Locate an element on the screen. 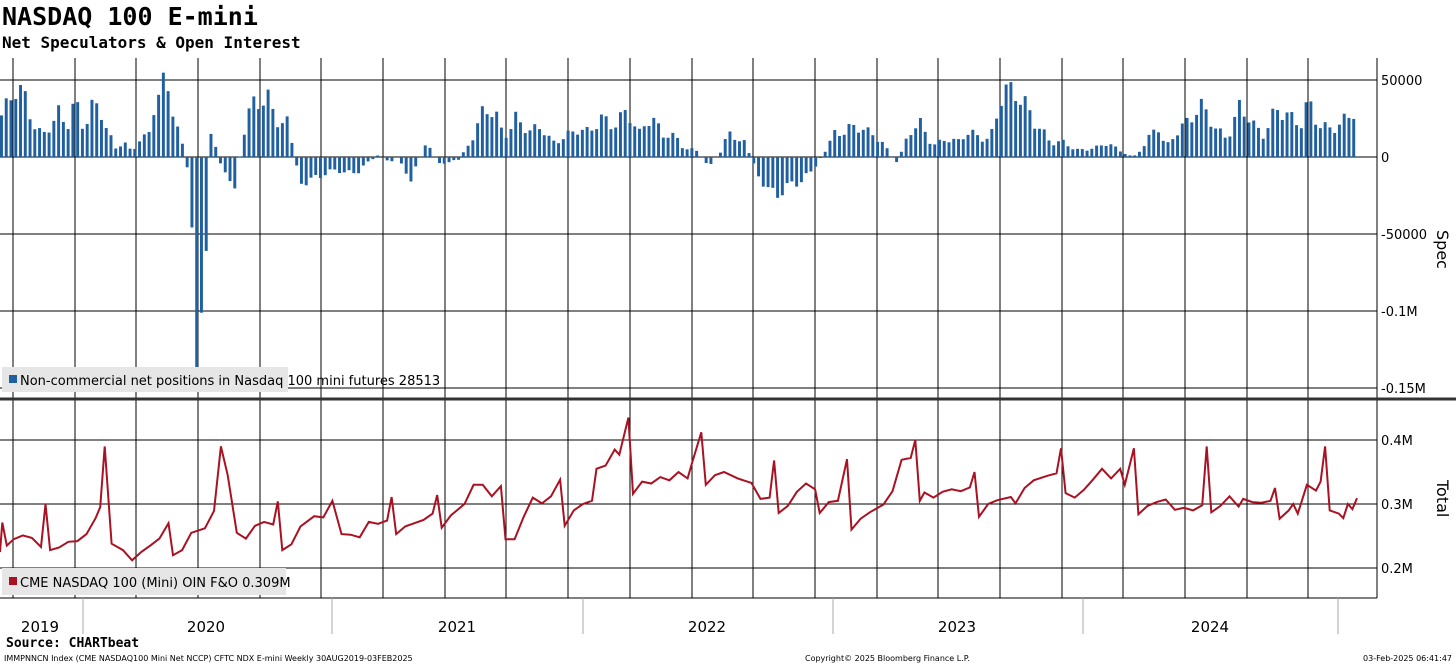 Image resolution: width=1456 pixels, height=665 pixels. chart-subtitle: Net Speculators & Open Interest is located at coordinates (151, 42).